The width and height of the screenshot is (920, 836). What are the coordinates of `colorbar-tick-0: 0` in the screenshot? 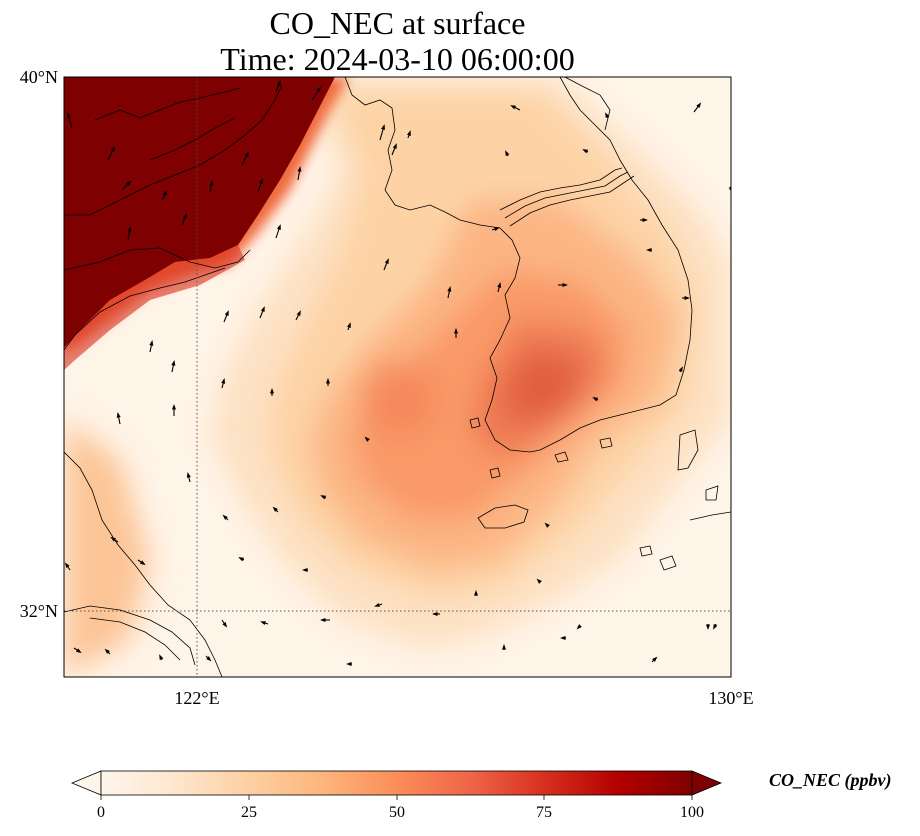 It's located at (101, 812).